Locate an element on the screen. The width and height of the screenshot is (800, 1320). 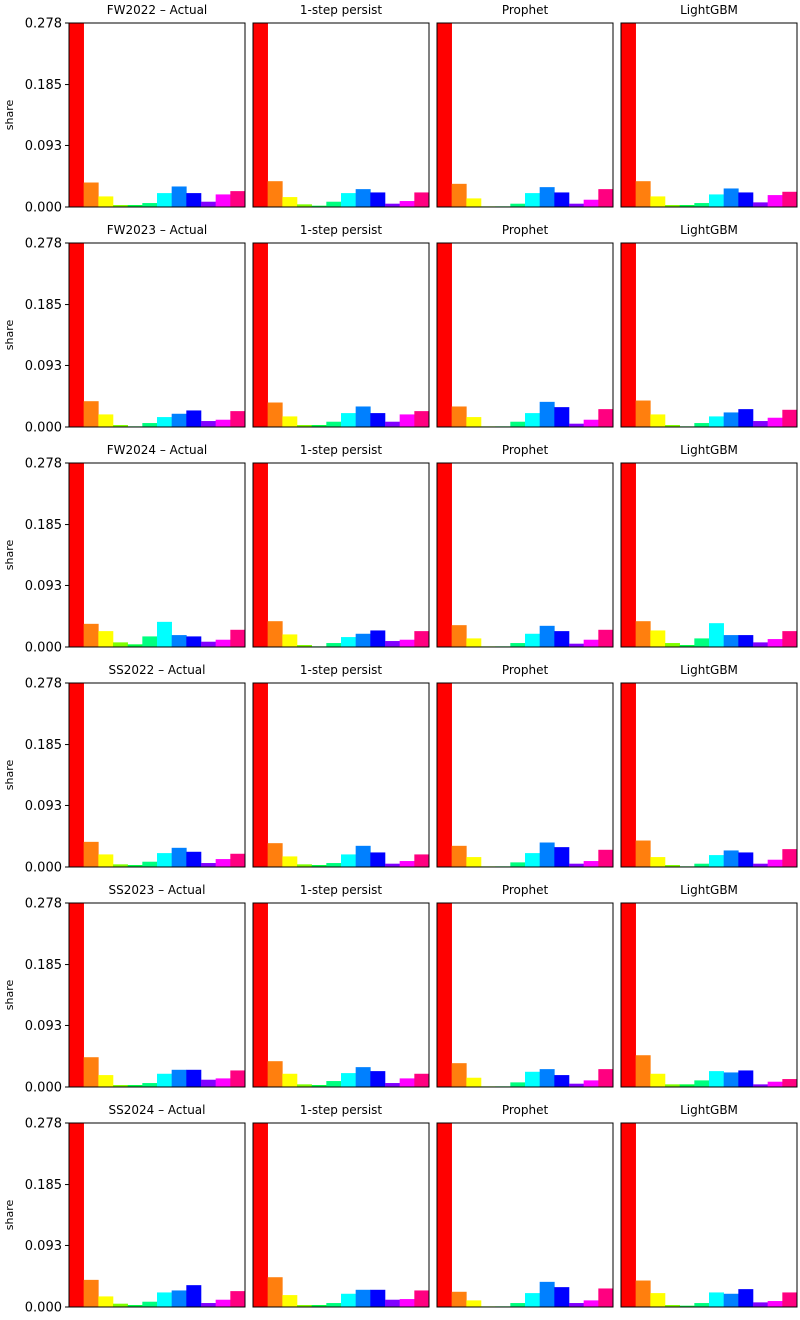
subplot-title: Prophet is located at coordinates (525, 450).